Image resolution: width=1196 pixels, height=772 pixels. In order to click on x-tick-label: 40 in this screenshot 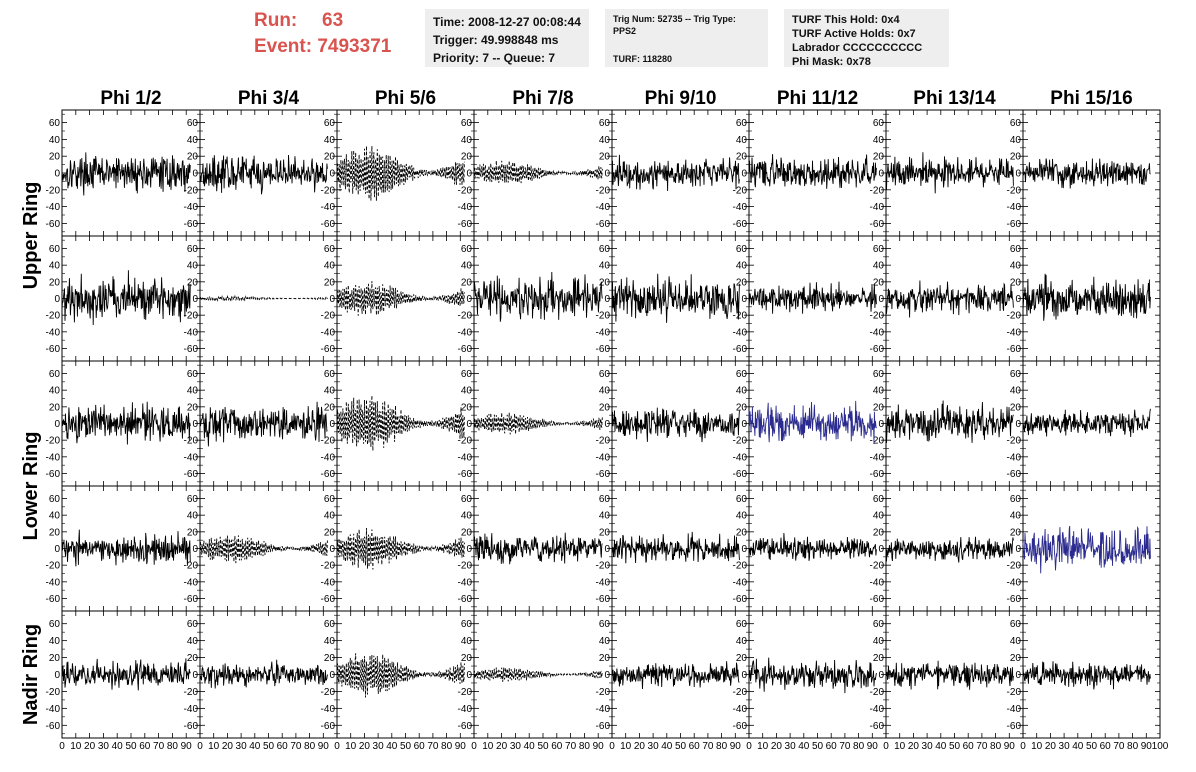, I will do `click(530, 746)`.